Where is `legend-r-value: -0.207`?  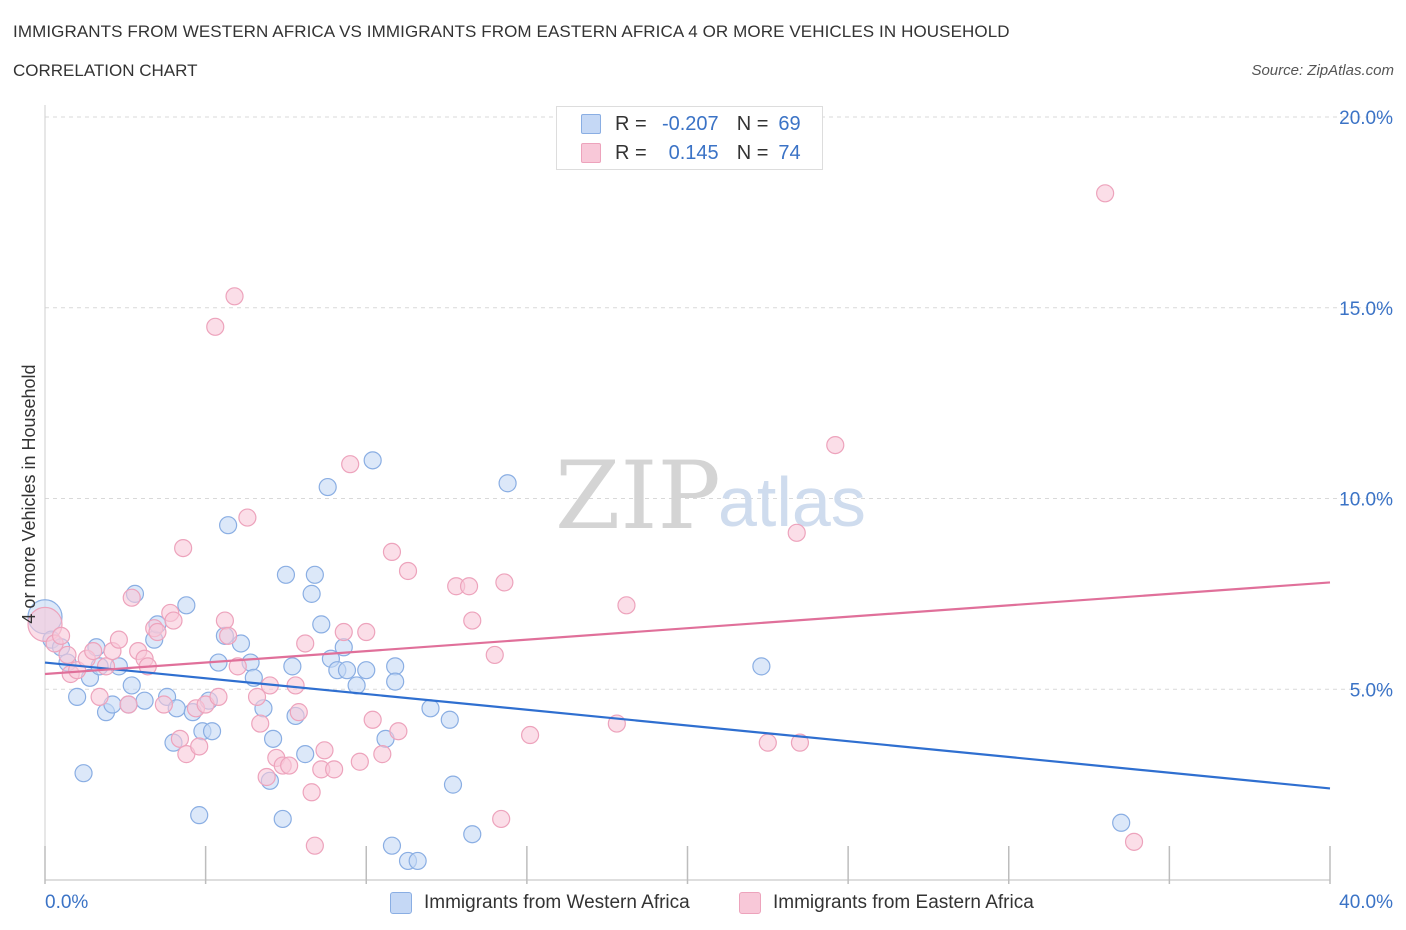
legend-r-value: -0.207 is located at coordinates (690, 123).